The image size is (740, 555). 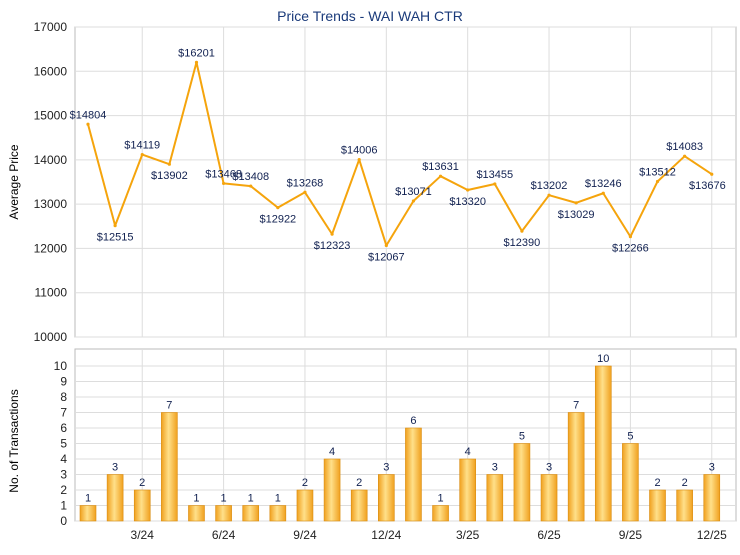 I want to click on price-point-label: $14083, so click(x=684, y=147).